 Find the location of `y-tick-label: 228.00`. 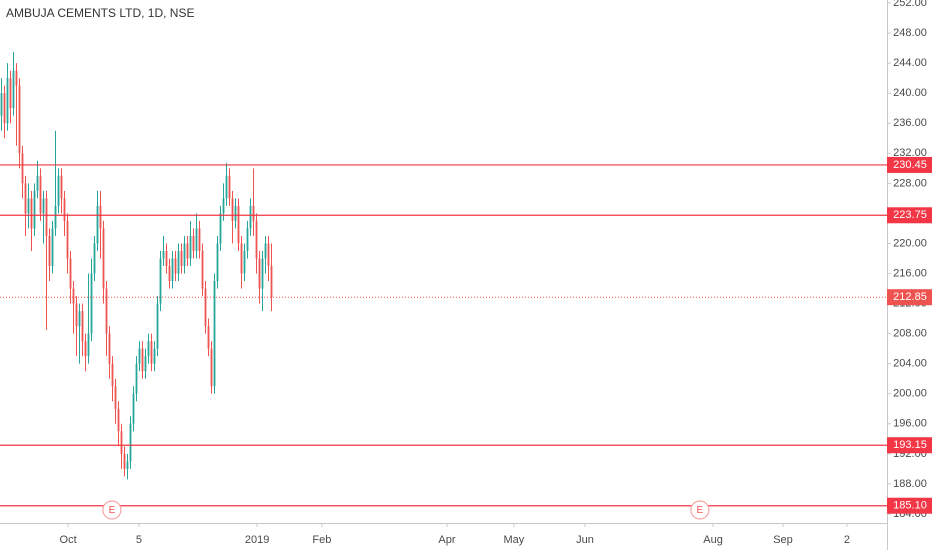

y-tick-label: 228.00 is located at coordinates (910, 183).